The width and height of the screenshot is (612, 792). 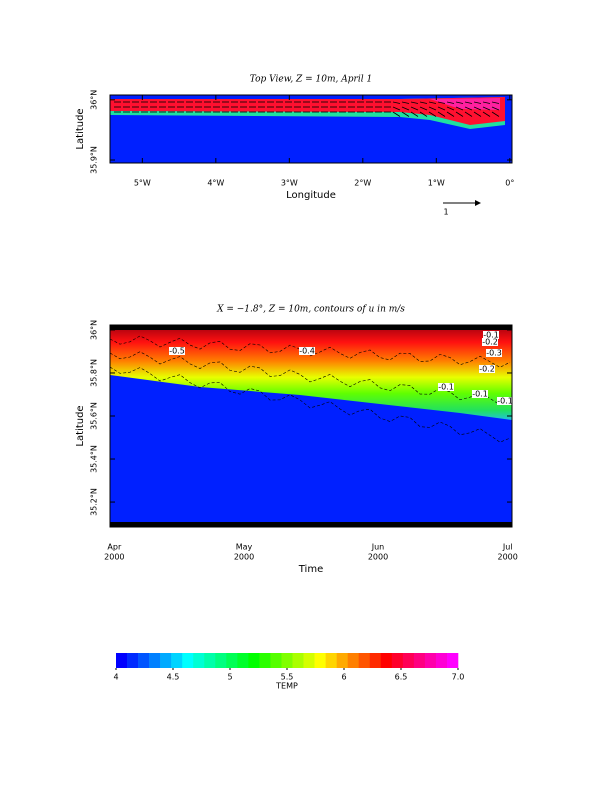 What do you see at coordinates (94, 459) in the screenshot?
I see `y-tick-label: 35.4°N` at bounding box center [94, 459].